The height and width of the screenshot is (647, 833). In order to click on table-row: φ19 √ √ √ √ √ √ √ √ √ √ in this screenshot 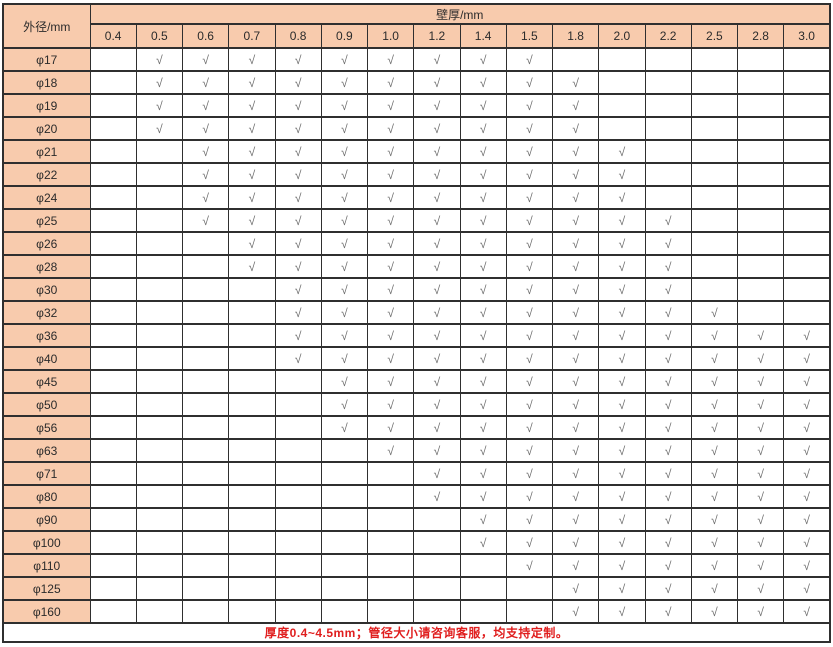, I will do `click(416, 105)`.